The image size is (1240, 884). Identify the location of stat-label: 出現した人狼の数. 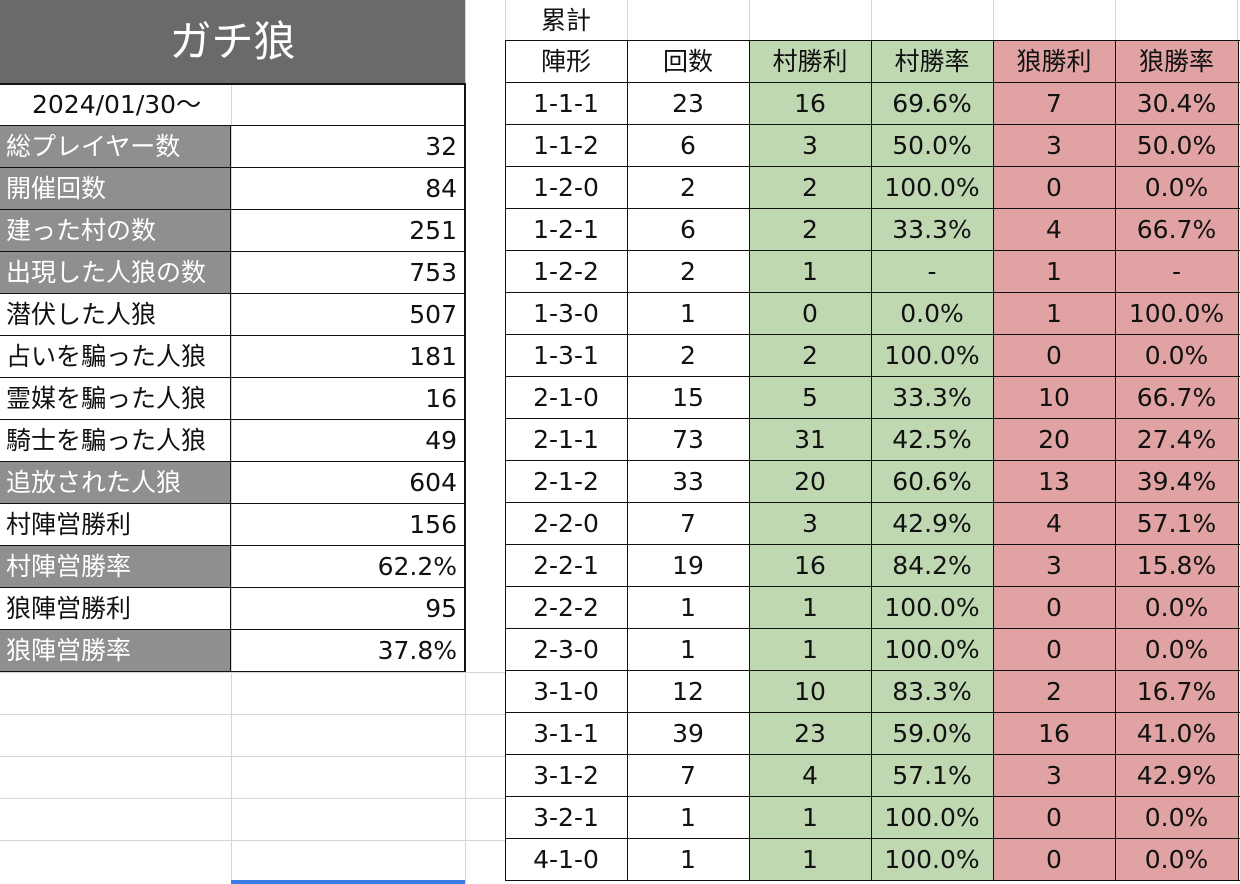
(115, 272).